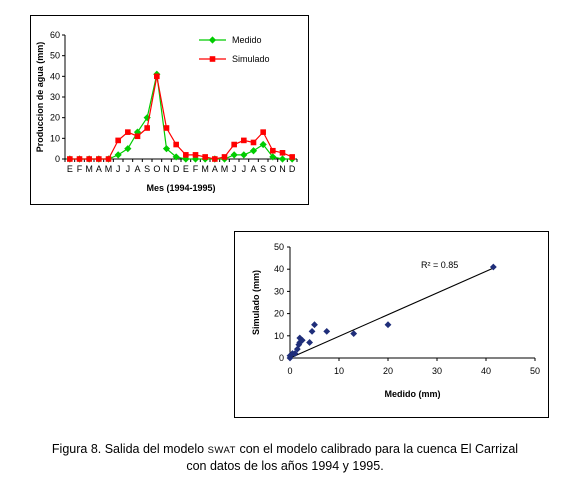 This screenshot has width=570, height=487. Describe the element at coordinates (212, 59) in the screenshot. I see `legend-marker-simulado` at that location.